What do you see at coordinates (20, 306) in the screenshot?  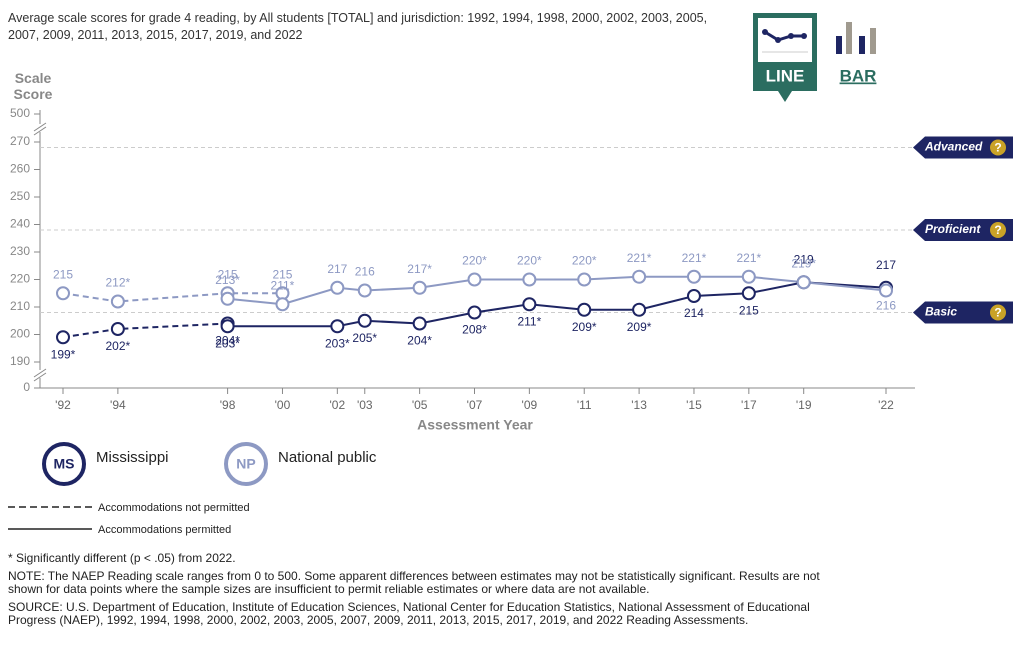 I see `y-tick-label: 210` at bounding box center [20, 306].